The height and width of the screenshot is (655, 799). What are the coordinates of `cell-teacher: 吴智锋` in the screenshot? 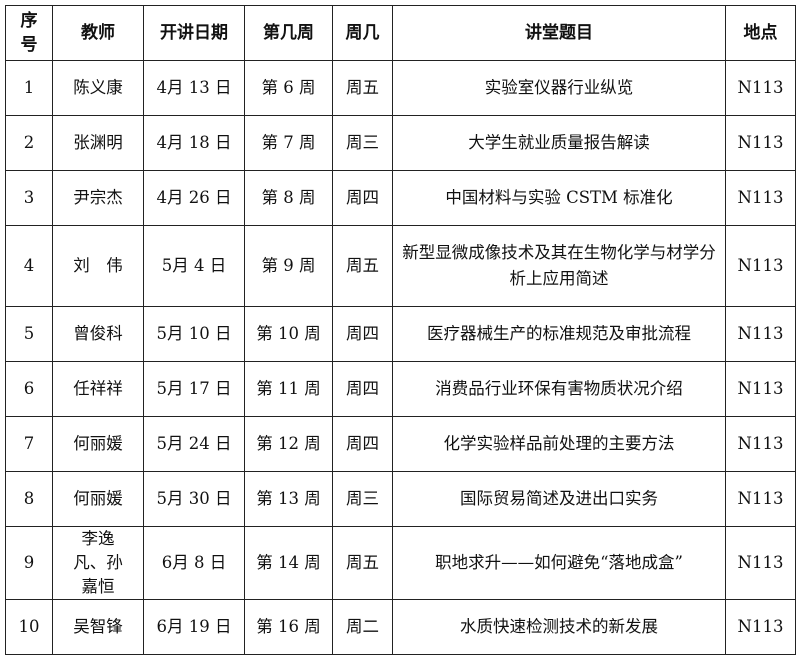 It's located at (98, 627).